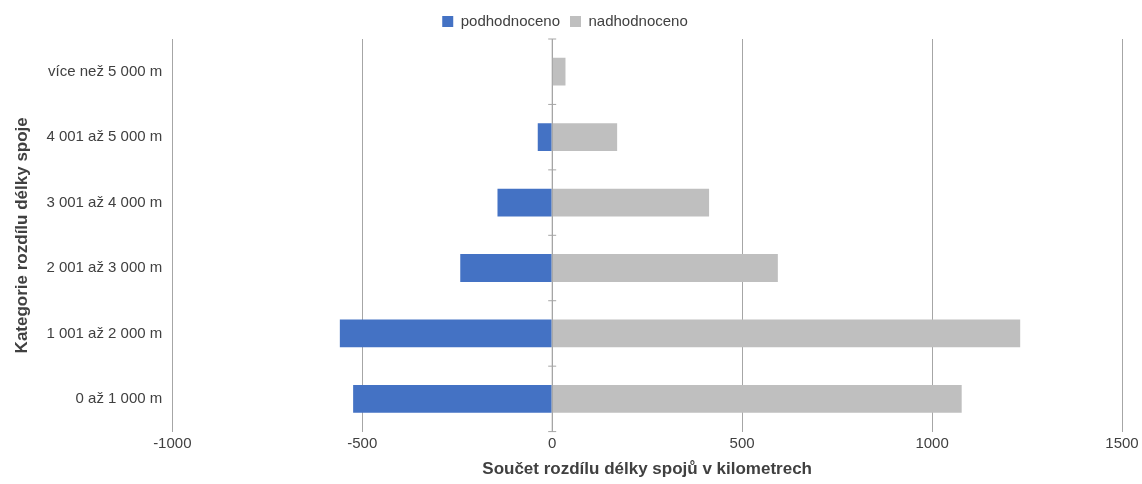 The width and height of the screenshot is (1142, 484). I want to click on y-tick-label: více než 5 000 m, so click(105, 70).